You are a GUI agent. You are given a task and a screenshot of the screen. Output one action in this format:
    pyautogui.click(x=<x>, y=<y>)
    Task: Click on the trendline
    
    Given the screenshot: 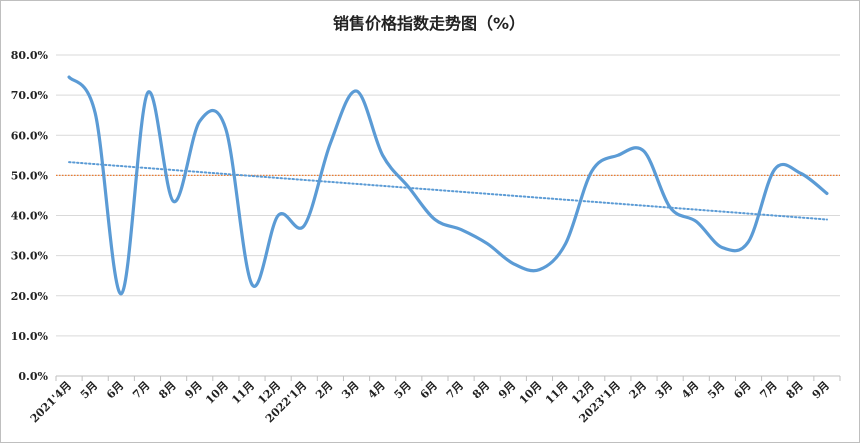 What is the action you would take?
    pyautogui.click(x=448, y=191)
    